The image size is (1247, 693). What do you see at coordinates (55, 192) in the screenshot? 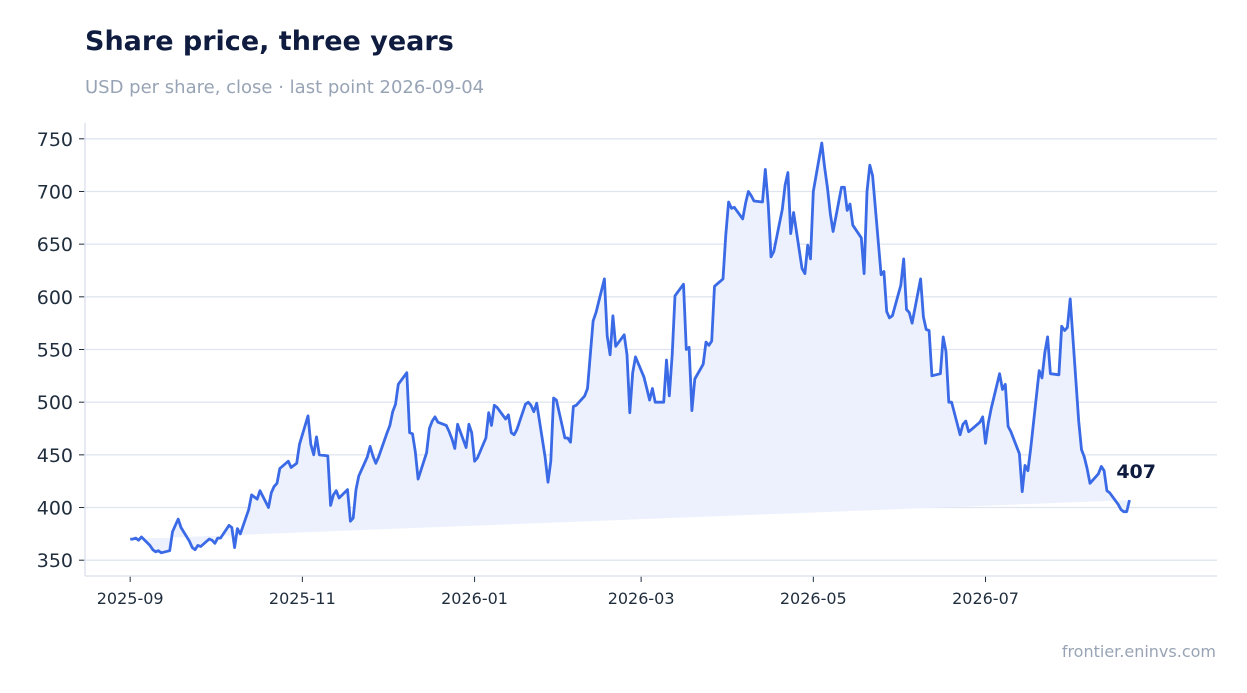
I see `y-tick-label: 700` at bounding box center [55, 192].